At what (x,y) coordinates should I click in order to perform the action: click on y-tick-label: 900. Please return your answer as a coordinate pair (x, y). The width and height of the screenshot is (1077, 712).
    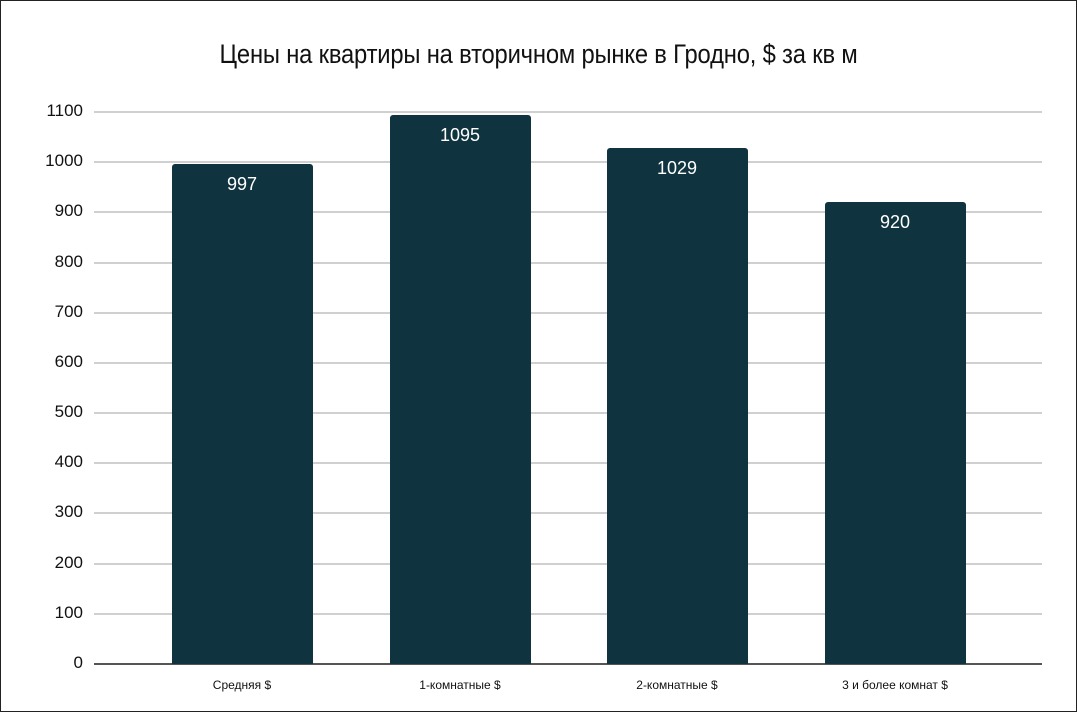
    Looking at the image, I should click on (68, 211).